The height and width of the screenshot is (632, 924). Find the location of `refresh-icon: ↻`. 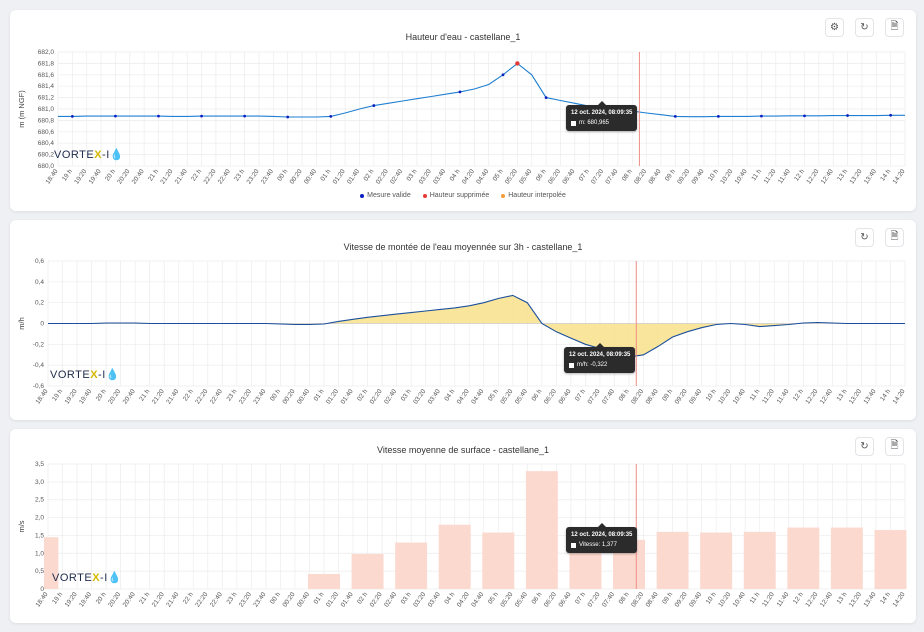

refresh-icon: ↻ is located at coordinates (864, 237).